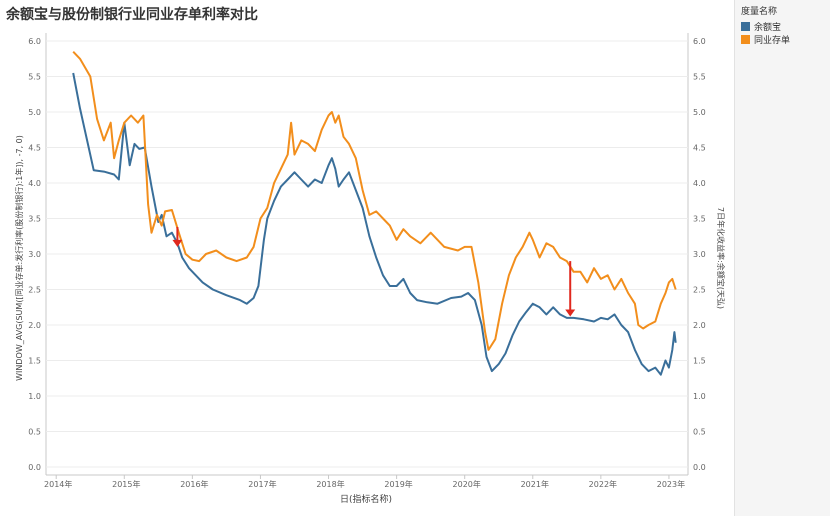 The height and width of the screenshot is (516, 830). I want to click on y-tick-label-right: 3.0, so click(699, 254).